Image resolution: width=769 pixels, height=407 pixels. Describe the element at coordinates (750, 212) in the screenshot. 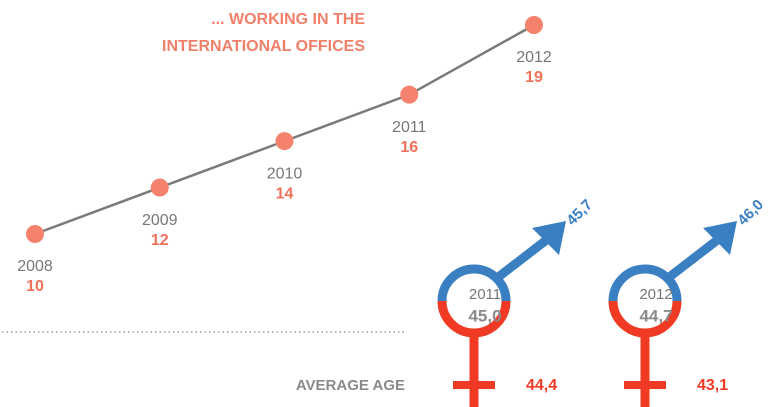

I see `male-label: 46,0` at that location.